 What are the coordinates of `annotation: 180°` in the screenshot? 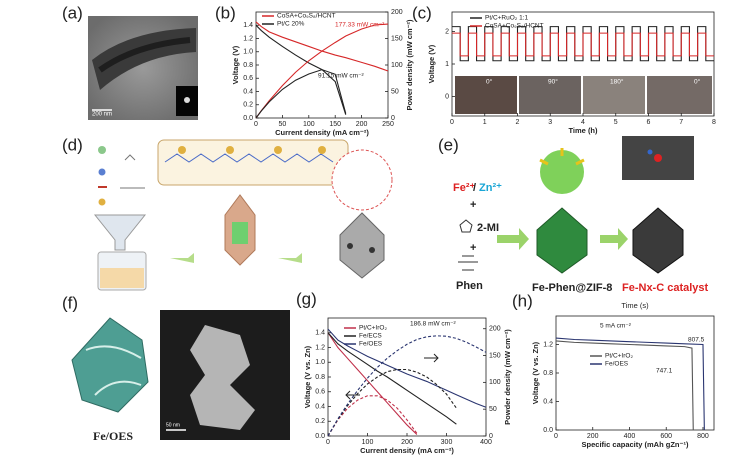 It's located at (617, 82).